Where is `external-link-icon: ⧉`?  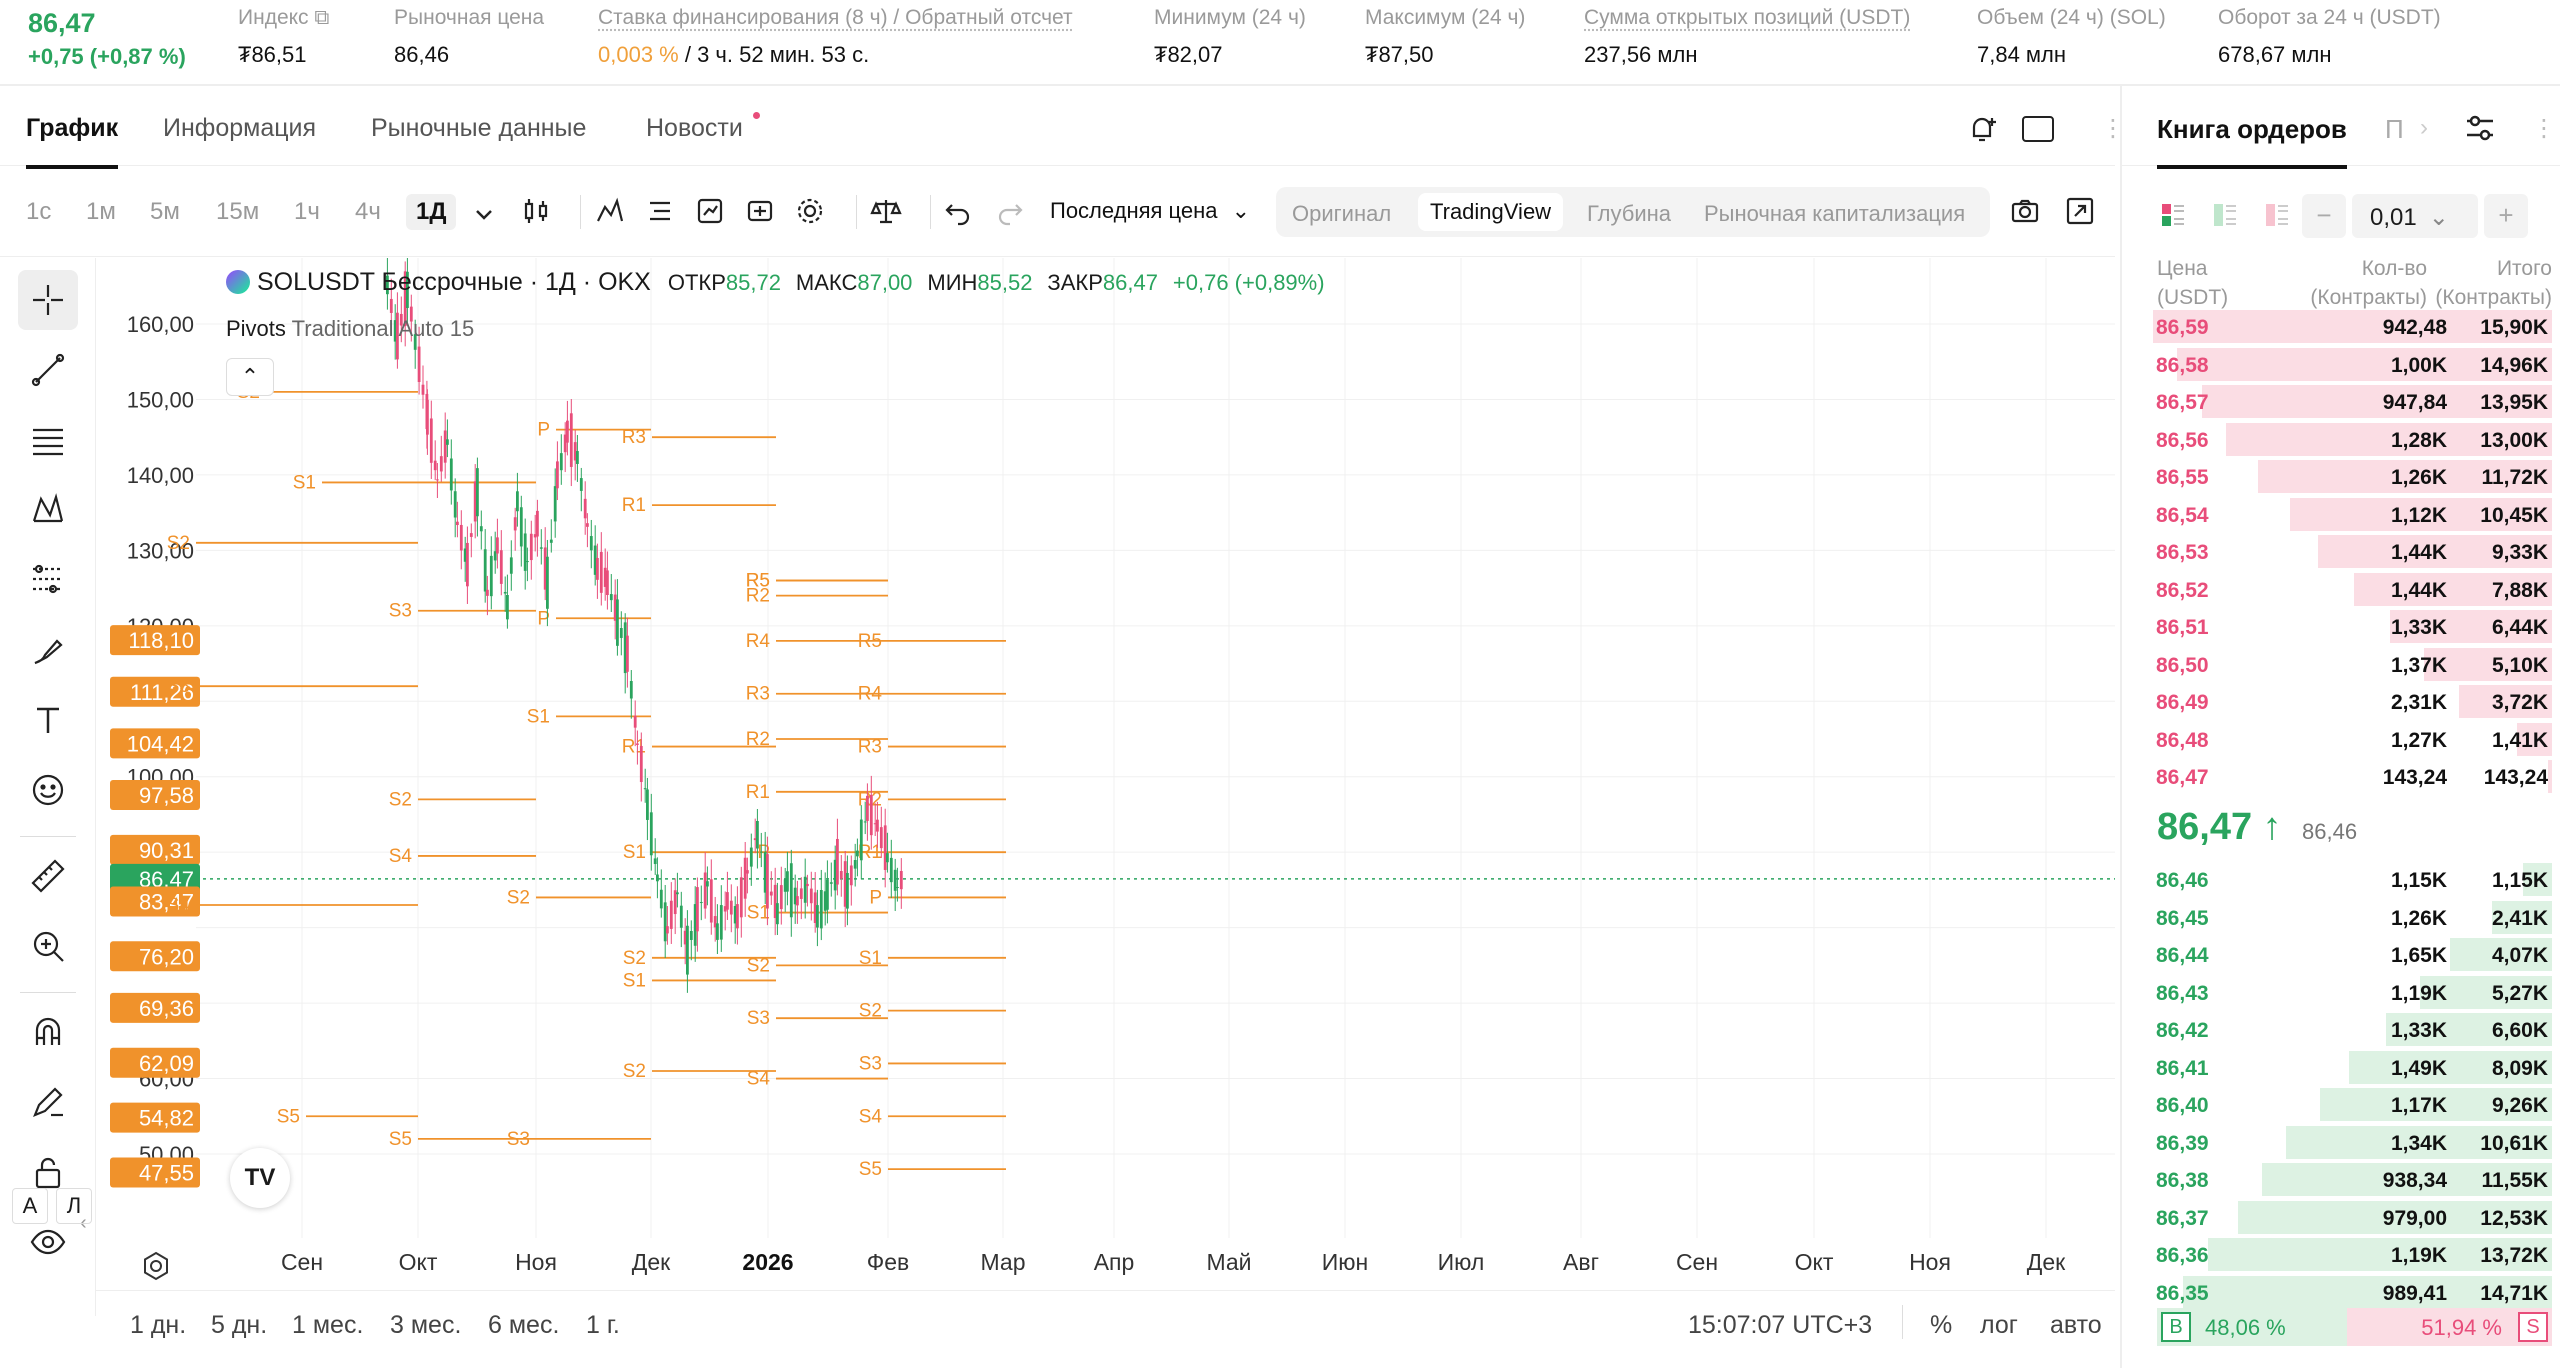 external-link-icon: ⧉ is located at coordinates (322, 17).